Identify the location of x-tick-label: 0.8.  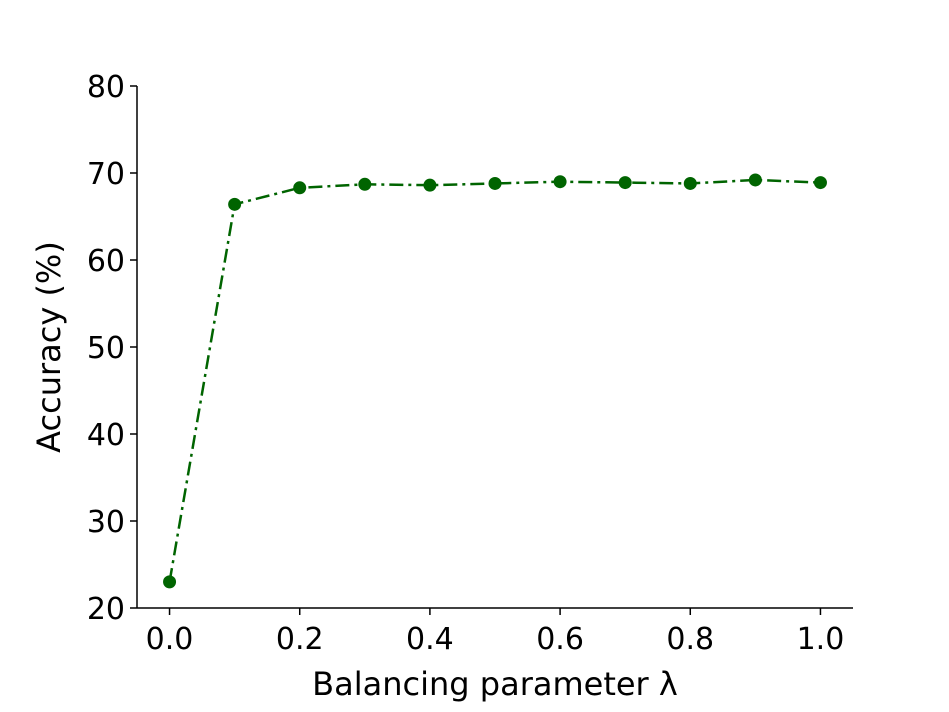
(690, 639).